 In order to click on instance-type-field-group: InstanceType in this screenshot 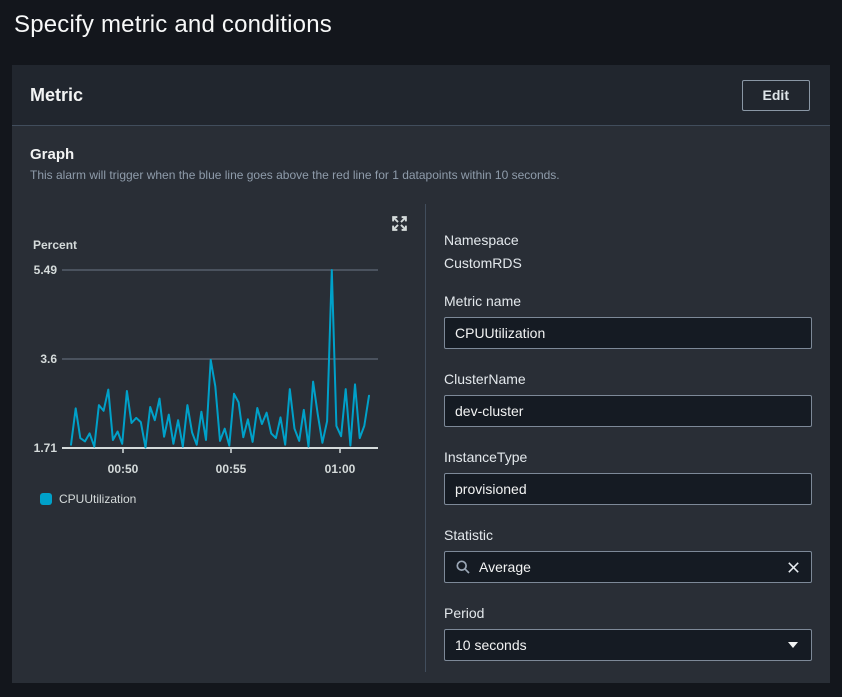, I will do `click(628, 477)`.